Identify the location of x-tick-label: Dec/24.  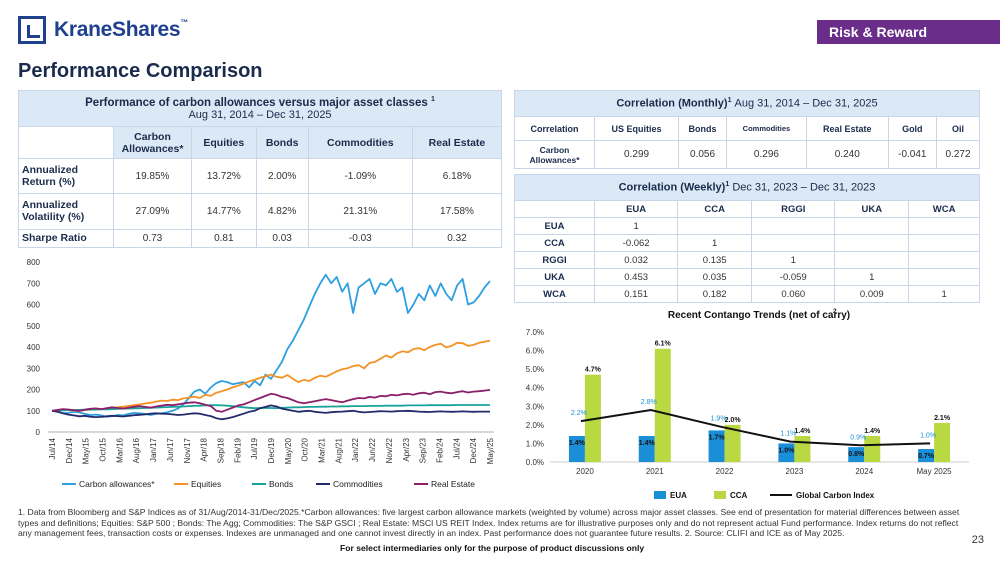
(473, 450).